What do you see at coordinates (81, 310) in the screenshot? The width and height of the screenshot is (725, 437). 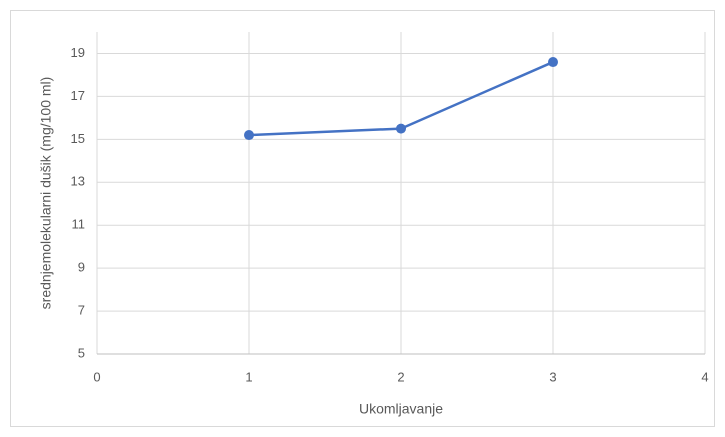 I see `y-tick-label: 7` at bounding box center [81, 310].